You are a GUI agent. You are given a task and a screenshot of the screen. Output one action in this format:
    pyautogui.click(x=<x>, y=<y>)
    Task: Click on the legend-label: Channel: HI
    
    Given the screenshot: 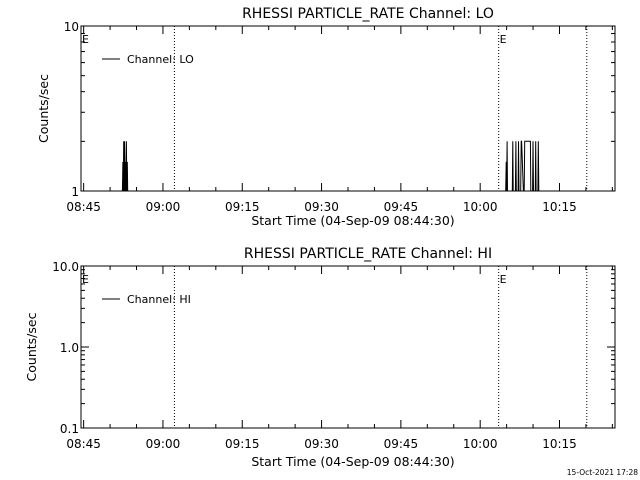 What is the action you would take?
    pyautogui.click(x=159, y=299)
    